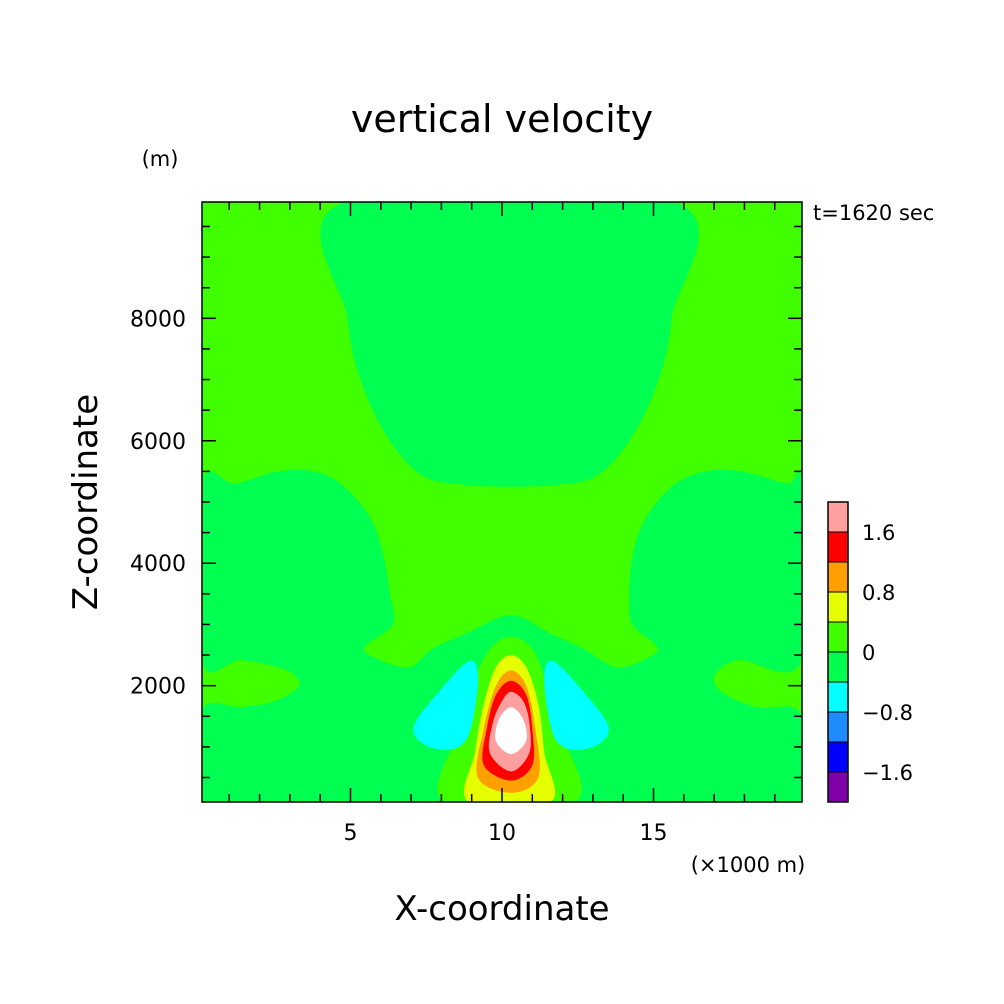  Describe the element at coordinates (158, 442) in the screenshot. I see `y-tick-label: 6000` at that location.